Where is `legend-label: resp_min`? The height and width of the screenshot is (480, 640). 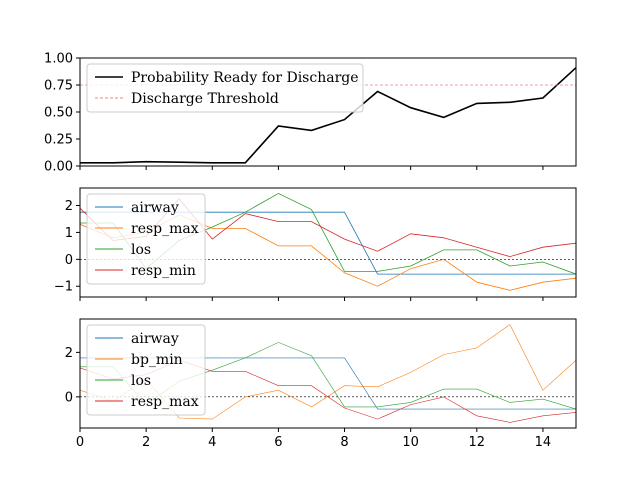 legend-label: resp_min is located at coordinates (163, 271).